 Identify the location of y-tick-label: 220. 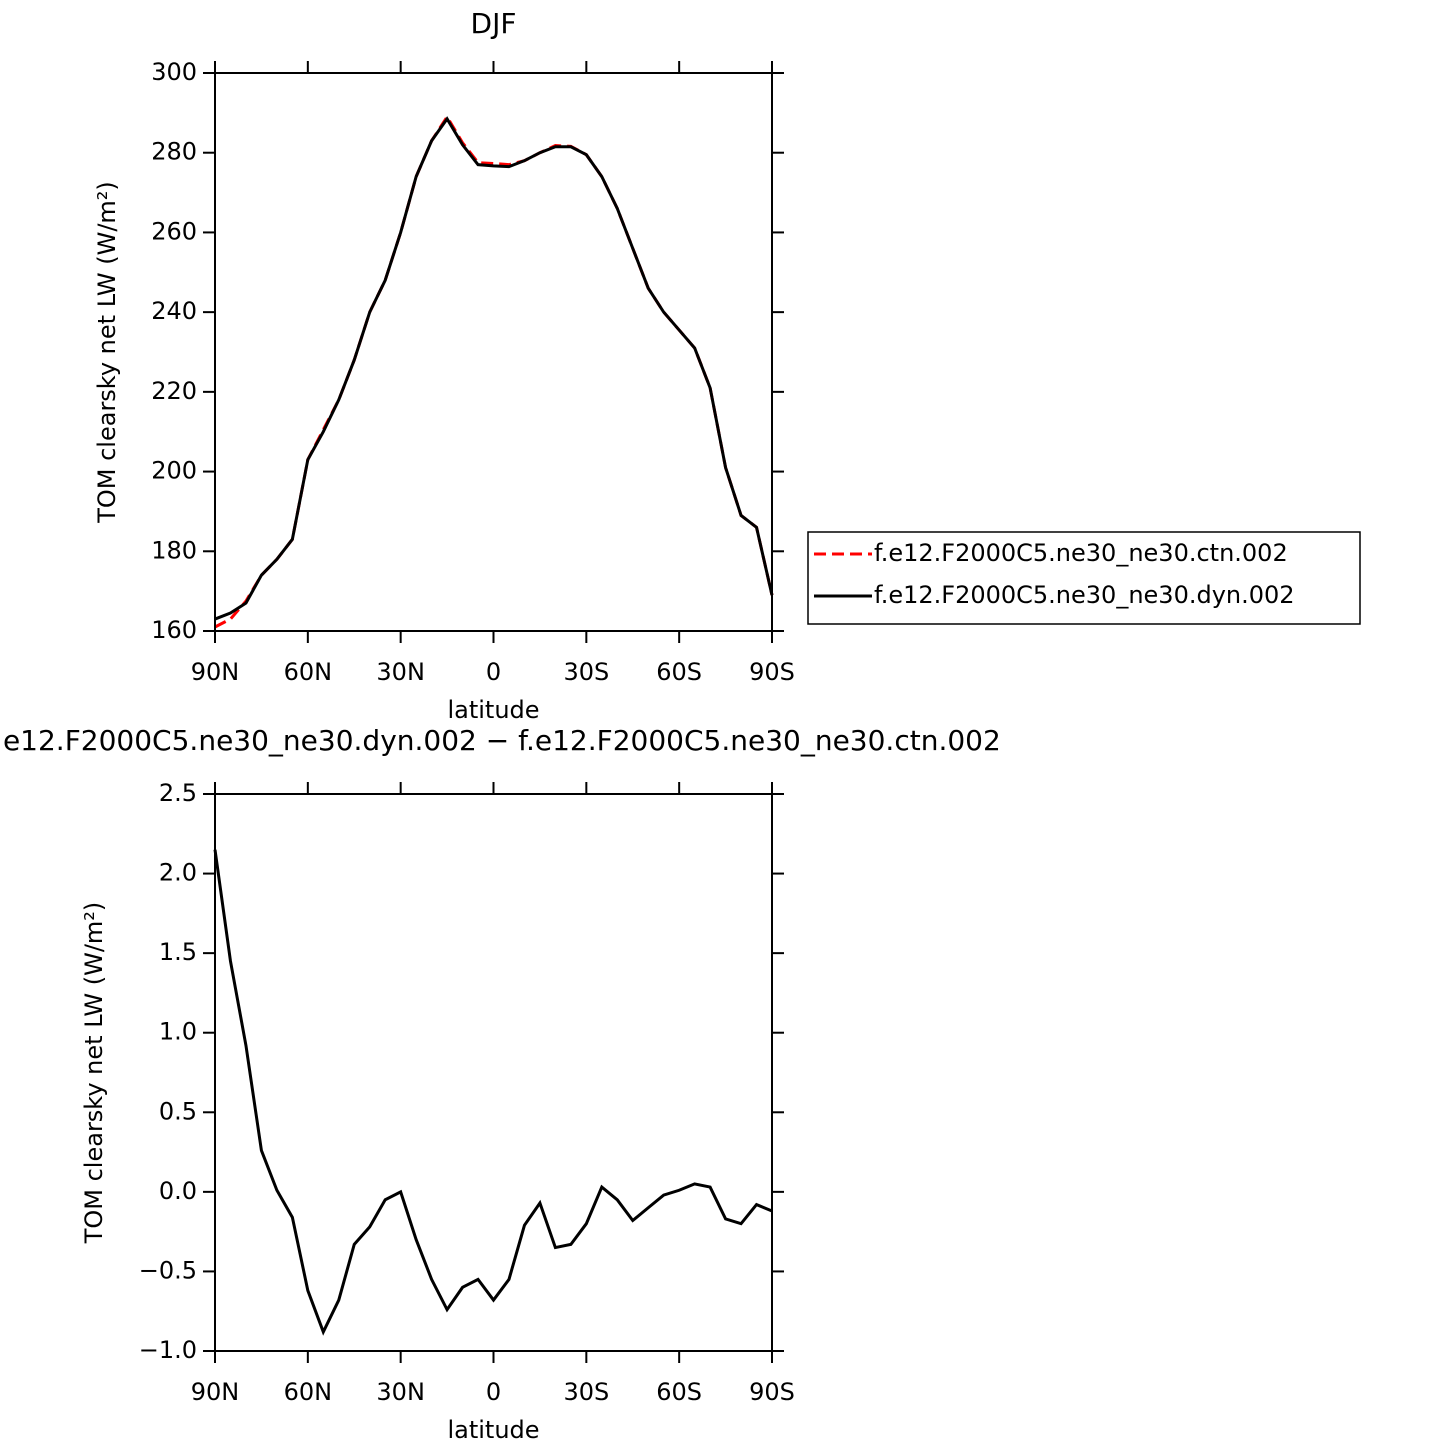
(174, 391).